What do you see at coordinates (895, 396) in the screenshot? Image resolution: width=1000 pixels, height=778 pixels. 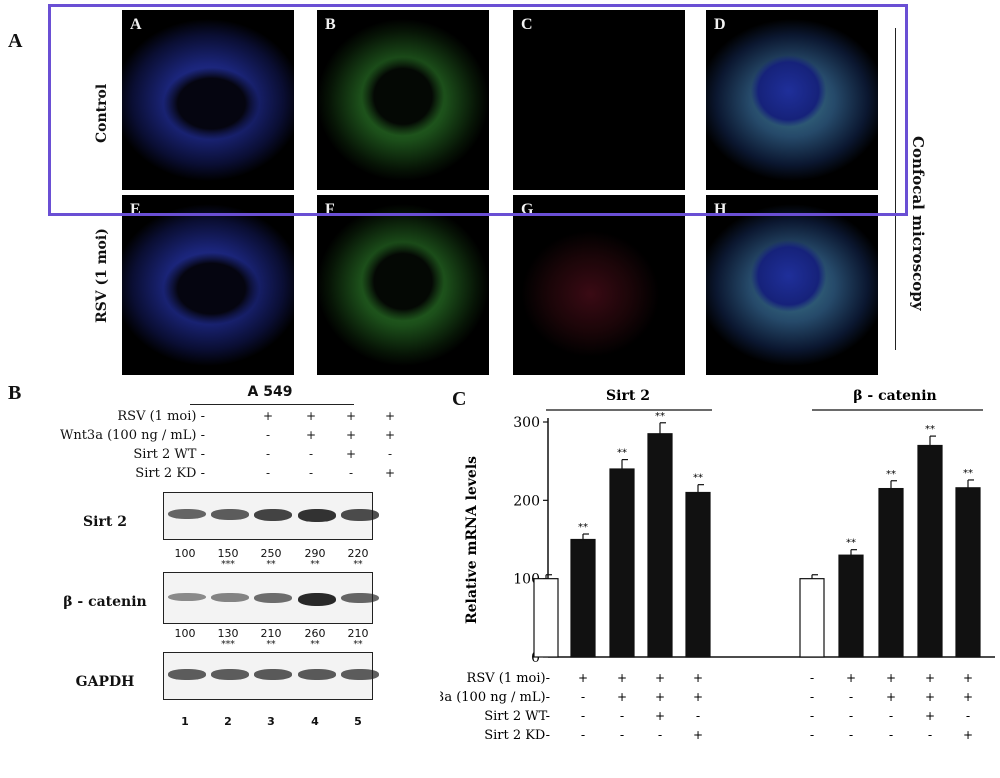 I see `group-title: β - catenin` at bounding box center [895, 396].